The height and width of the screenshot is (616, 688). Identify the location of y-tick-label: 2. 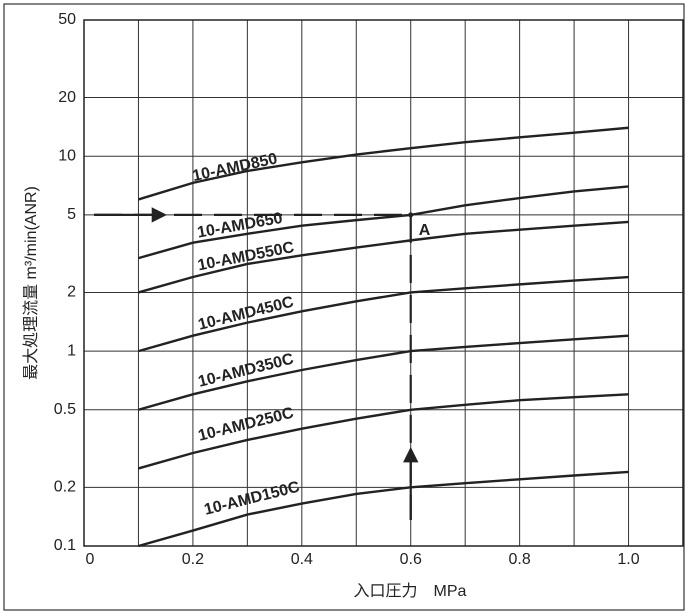
(71, 292).